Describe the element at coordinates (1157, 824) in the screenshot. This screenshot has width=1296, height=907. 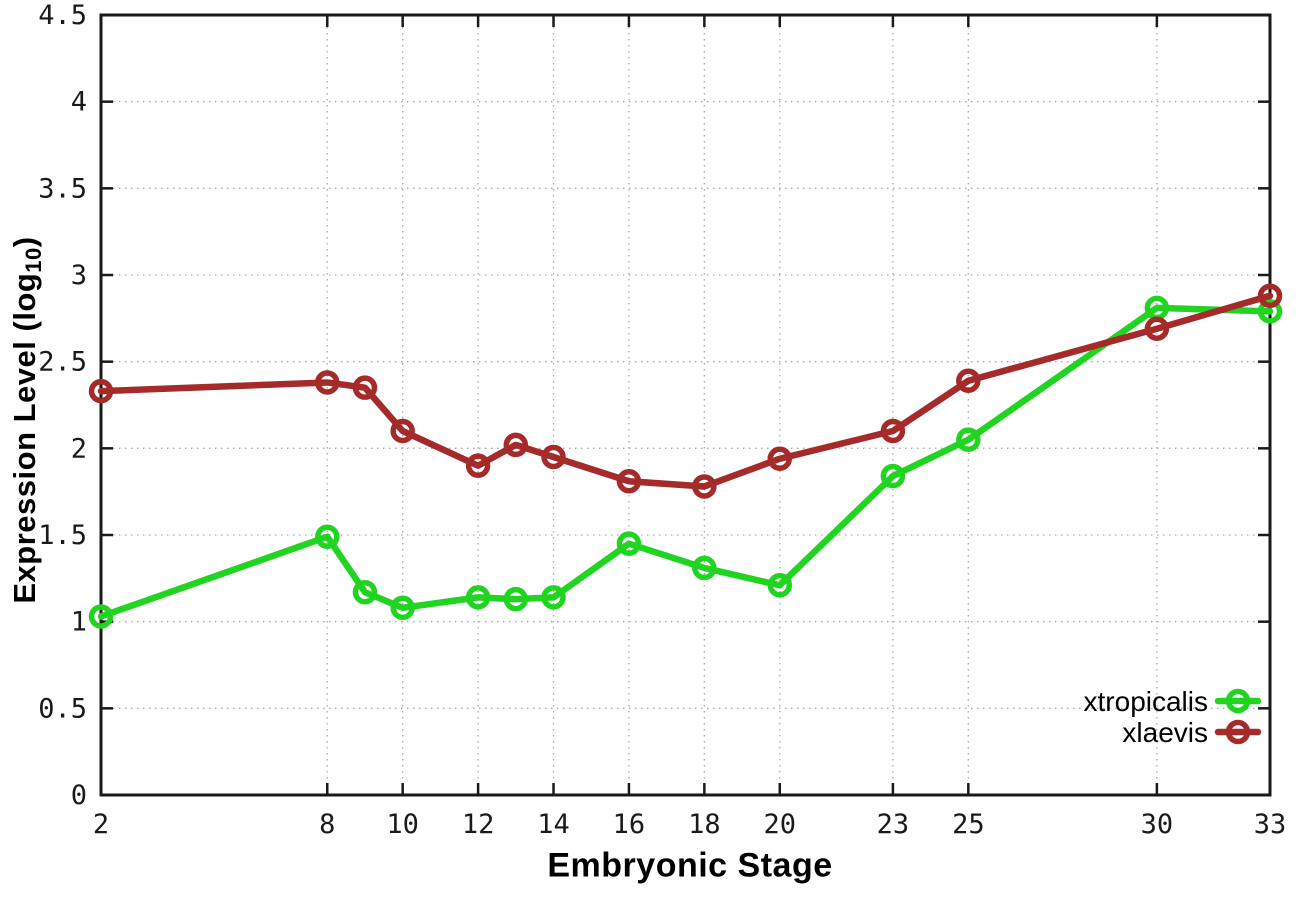
I see `x-tick-label: 30` at that location.